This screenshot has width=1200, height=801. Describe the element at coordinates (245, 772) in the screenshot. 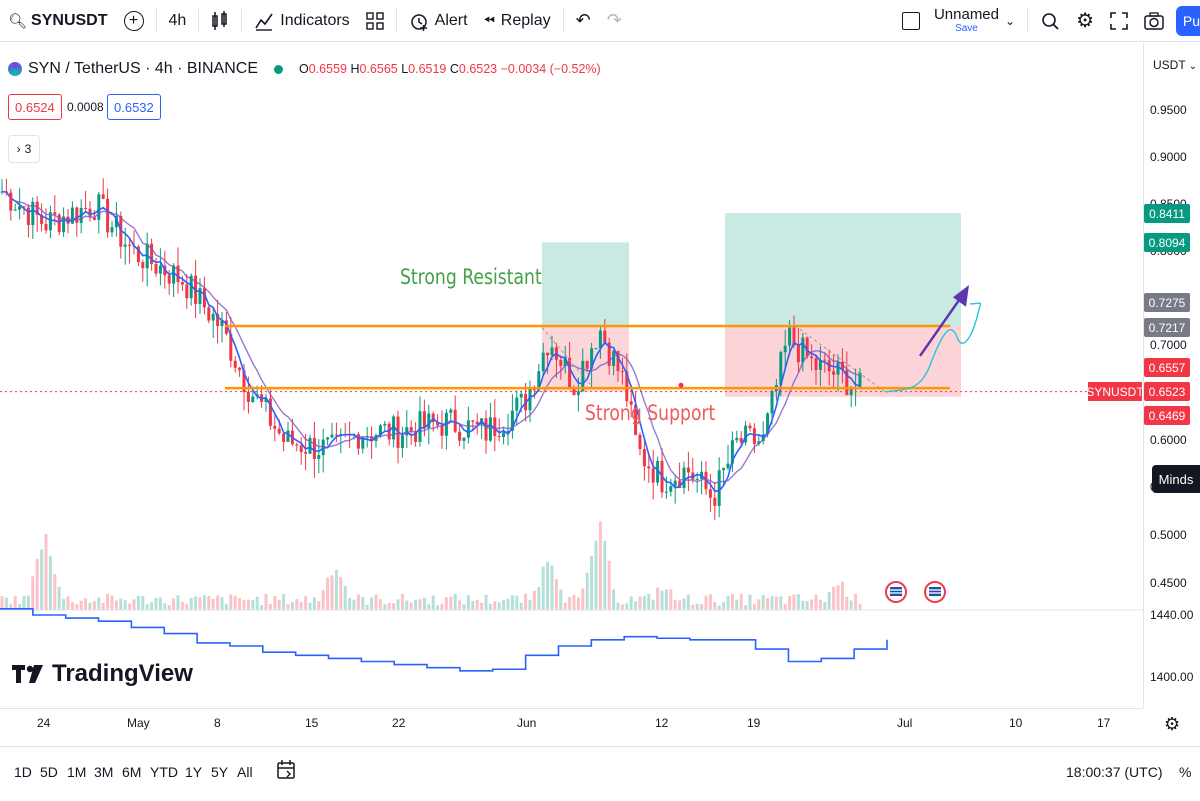

I see `range-button: All` at that location.